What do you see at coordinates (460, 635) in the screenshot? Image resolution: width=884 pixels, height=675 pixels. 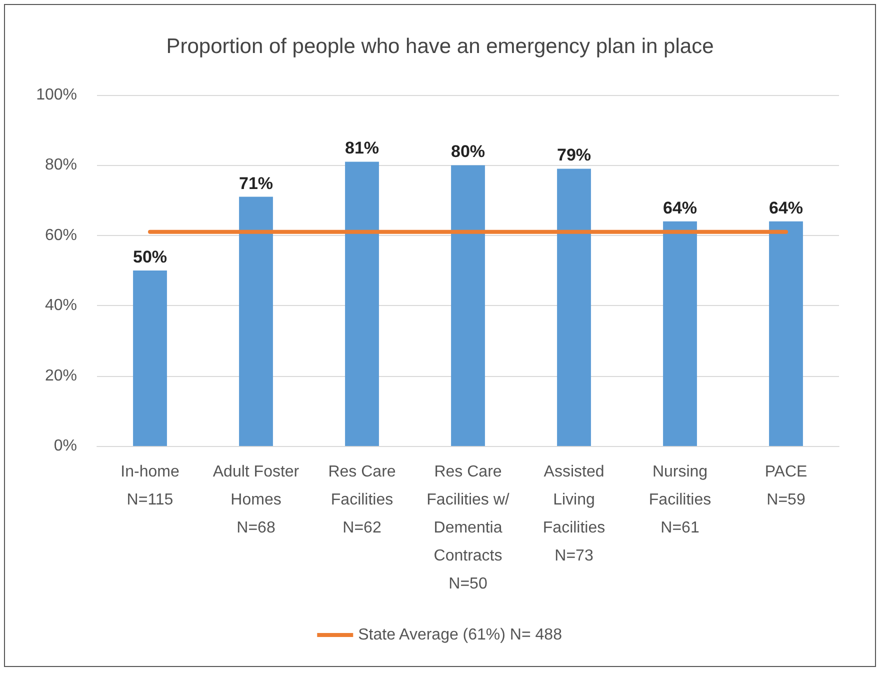 I see `legend-label: State Average (61%) N= 488` at bounding box center [460, 635].